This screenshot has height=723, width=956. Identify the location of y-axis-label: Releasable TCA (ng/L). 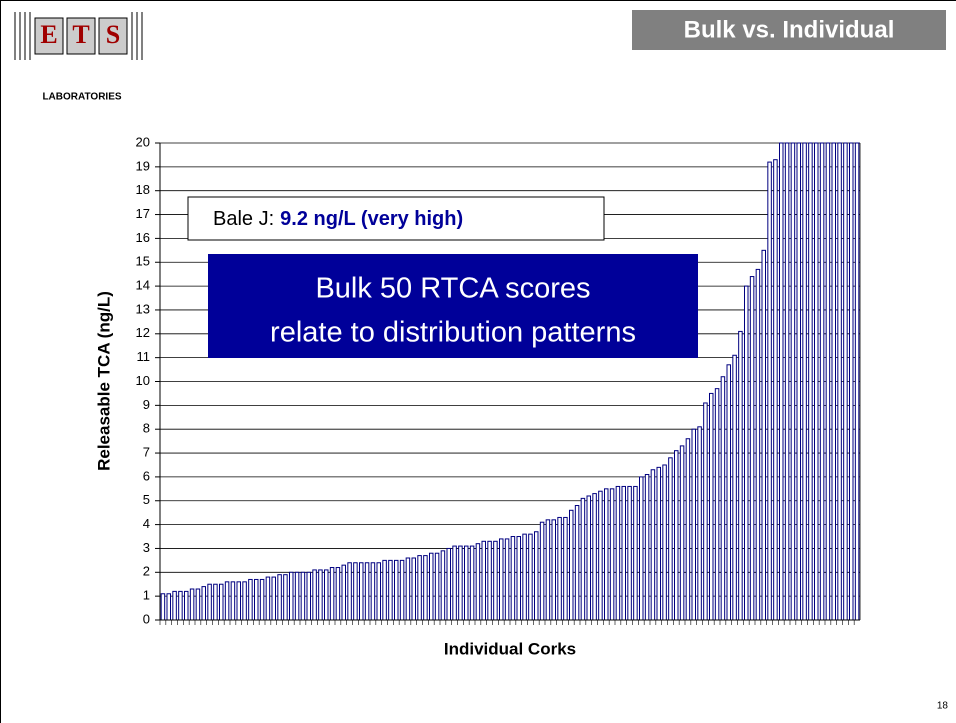
(103, 381).